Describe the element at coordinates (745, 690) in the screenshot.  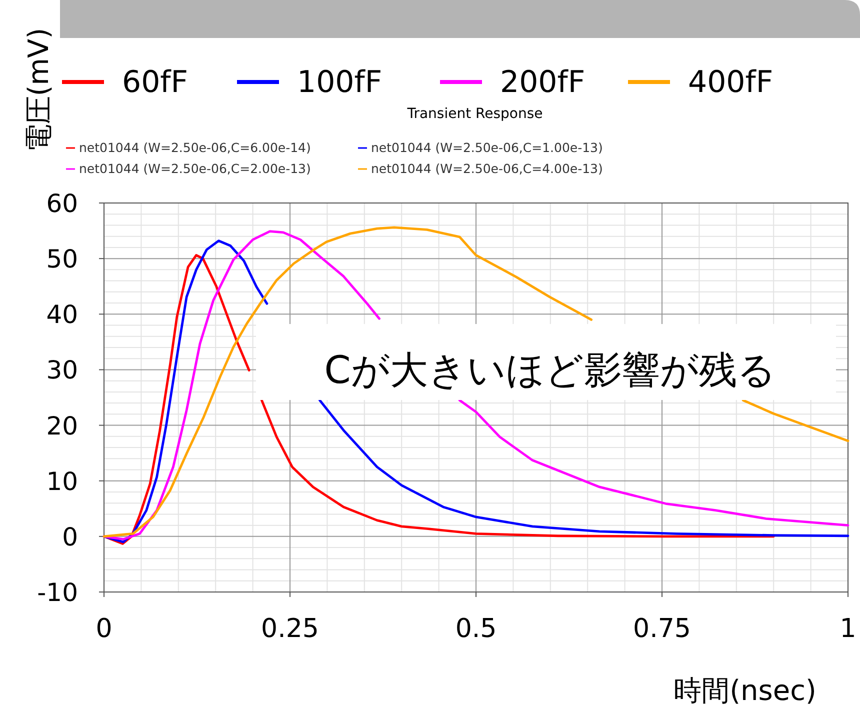
I see `x-axis-title: 時間(nsec)` at that location.